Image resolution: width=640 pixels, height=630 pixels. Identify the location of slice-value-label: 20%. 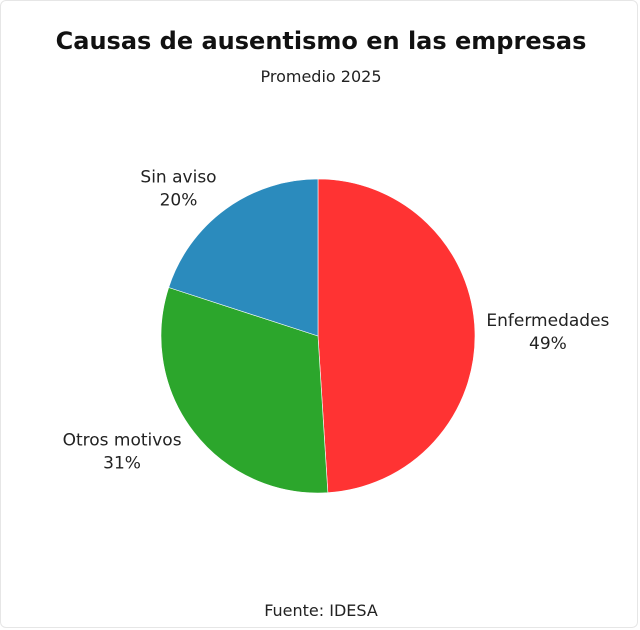
(179, 200).